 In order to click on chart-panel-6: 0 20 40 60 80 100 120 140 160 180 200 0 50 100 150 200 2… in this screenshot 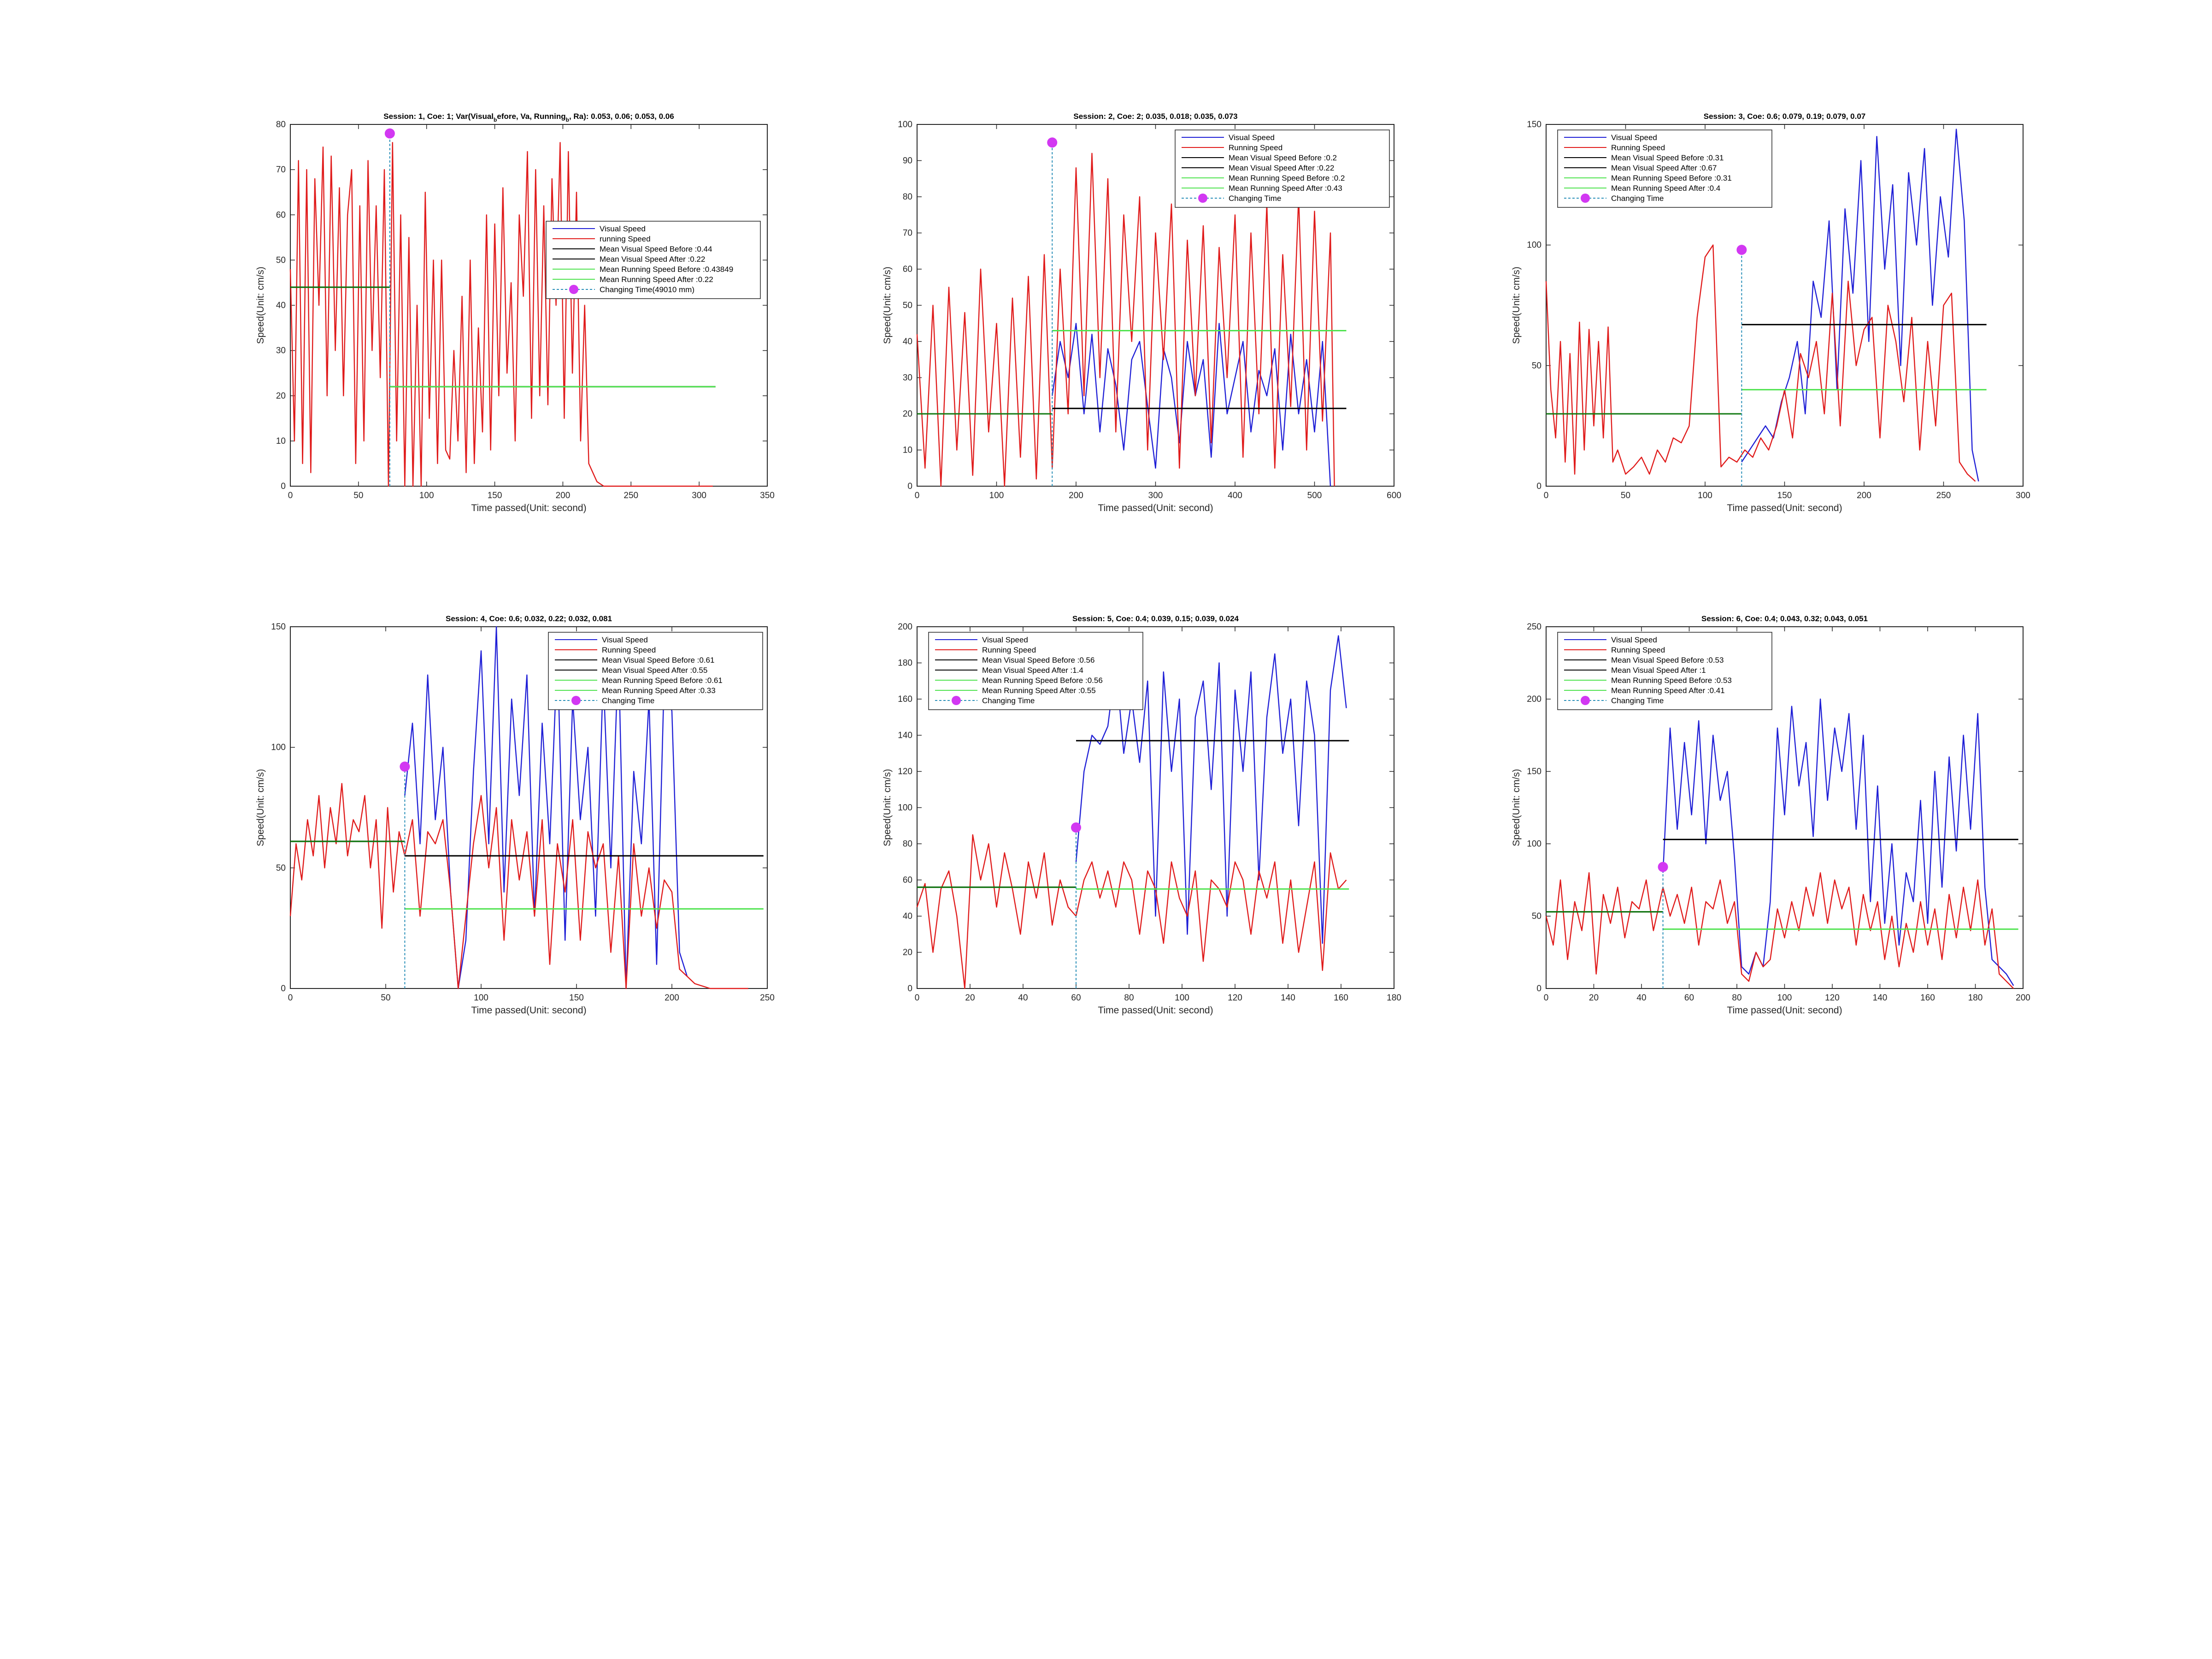, I will do `click(1770, 815)`.